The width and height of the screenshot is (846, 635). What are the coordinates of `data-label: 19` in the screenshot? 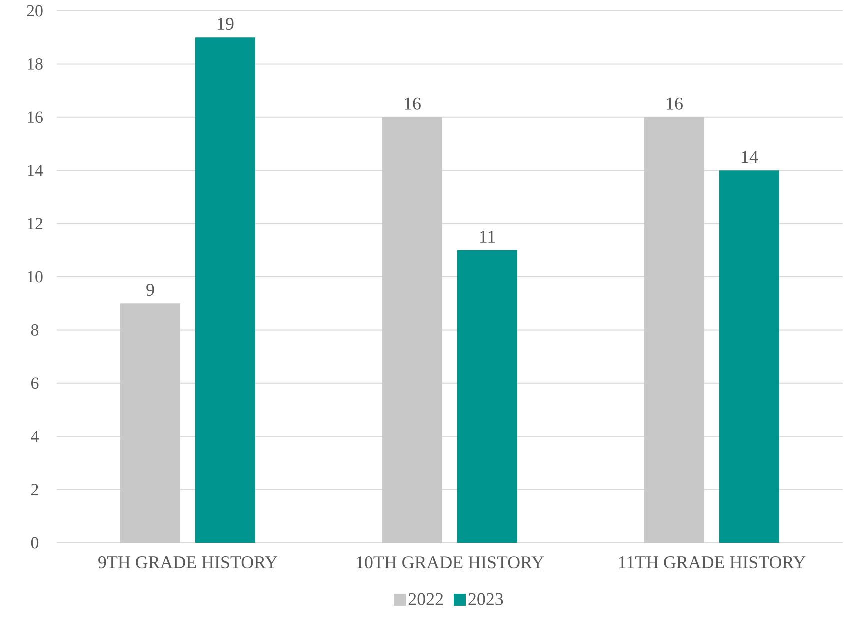 It's located at (226, 24).